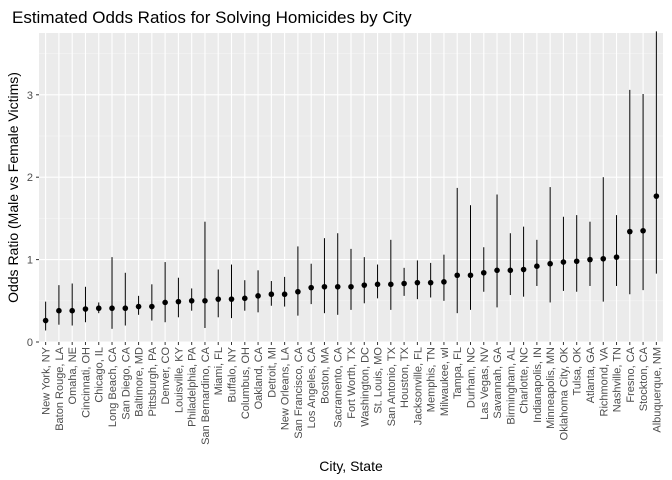 The width and height of the screenshot is (672, 480). I want to click on x-tick-label: Savannah, GA, so click(498, 382).